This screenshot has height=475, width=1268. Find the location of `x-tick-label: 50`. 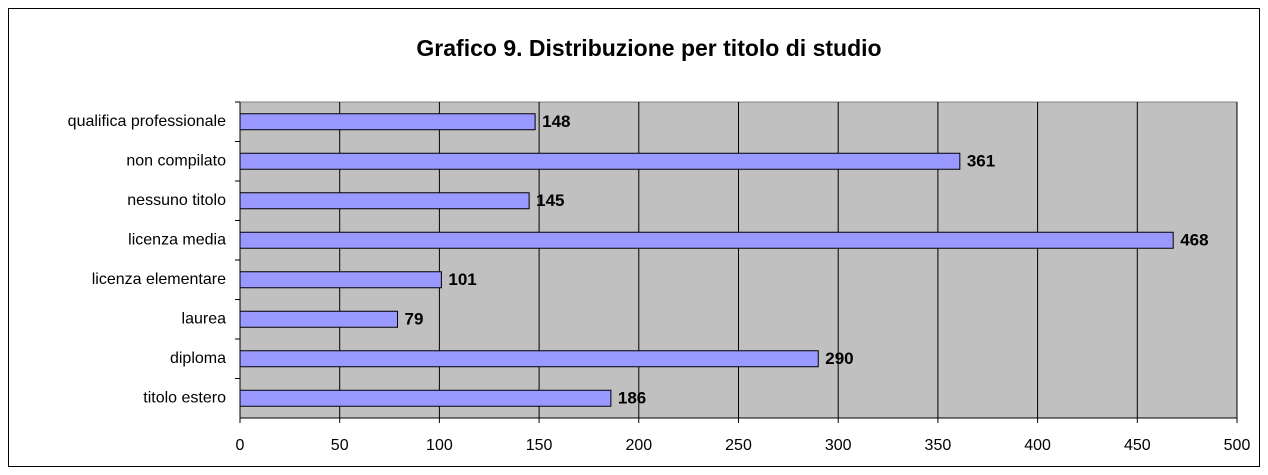

x-tick-label: 50 is located at coordinates (340, 445).